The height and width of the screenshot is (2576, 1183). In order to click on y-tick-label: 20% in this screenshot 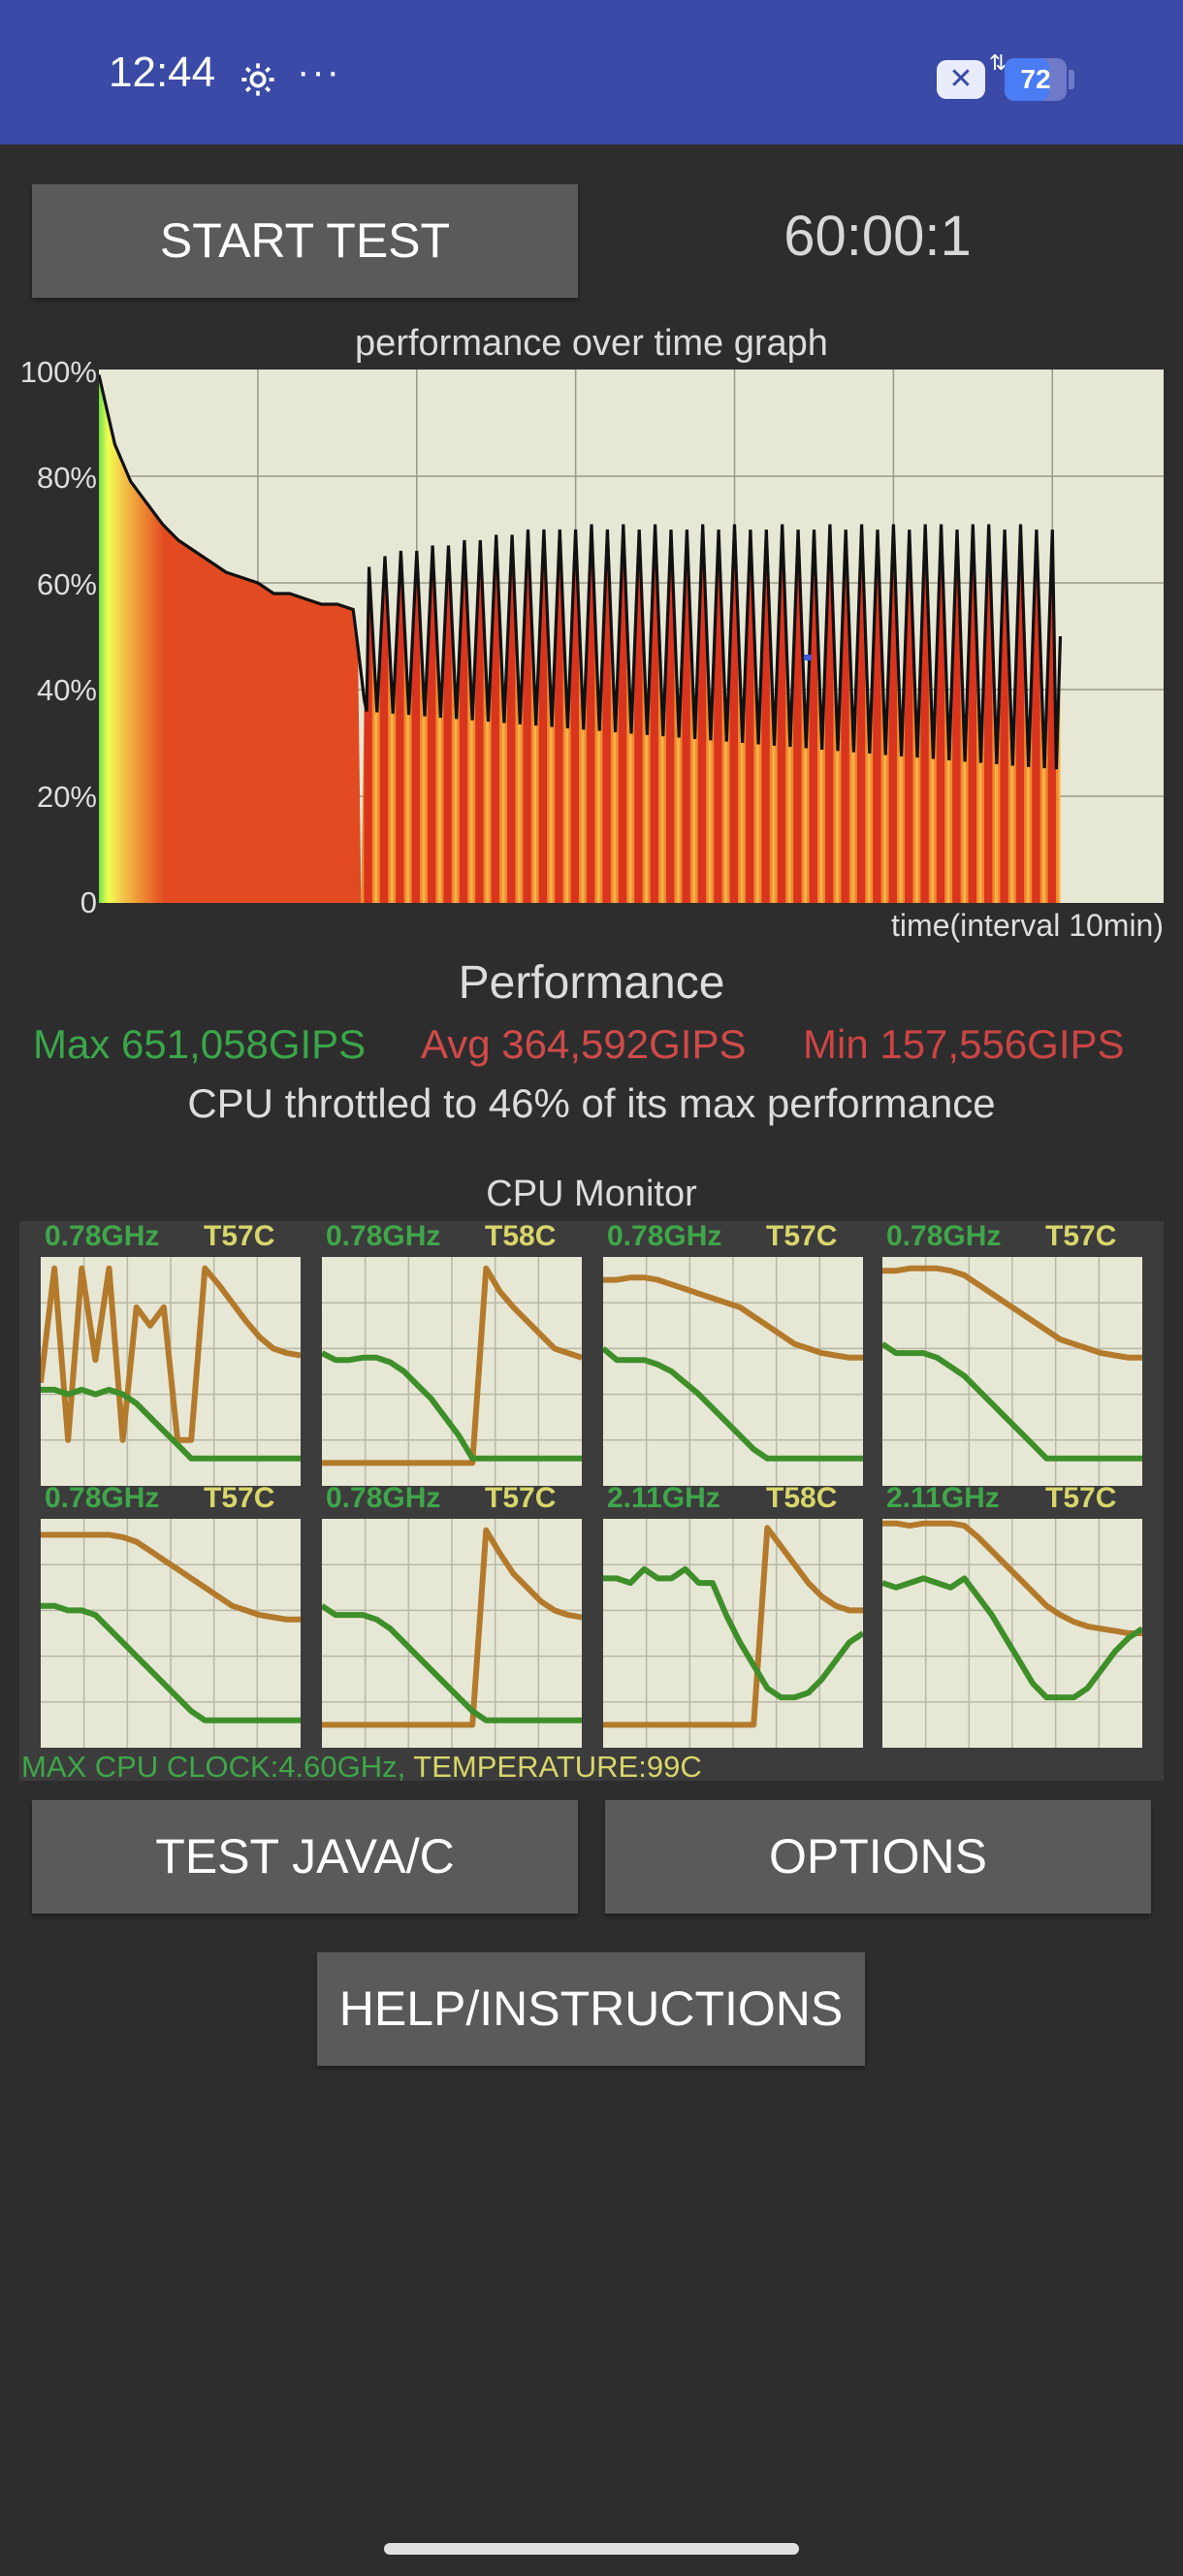, I will do `click(66, 797)`.